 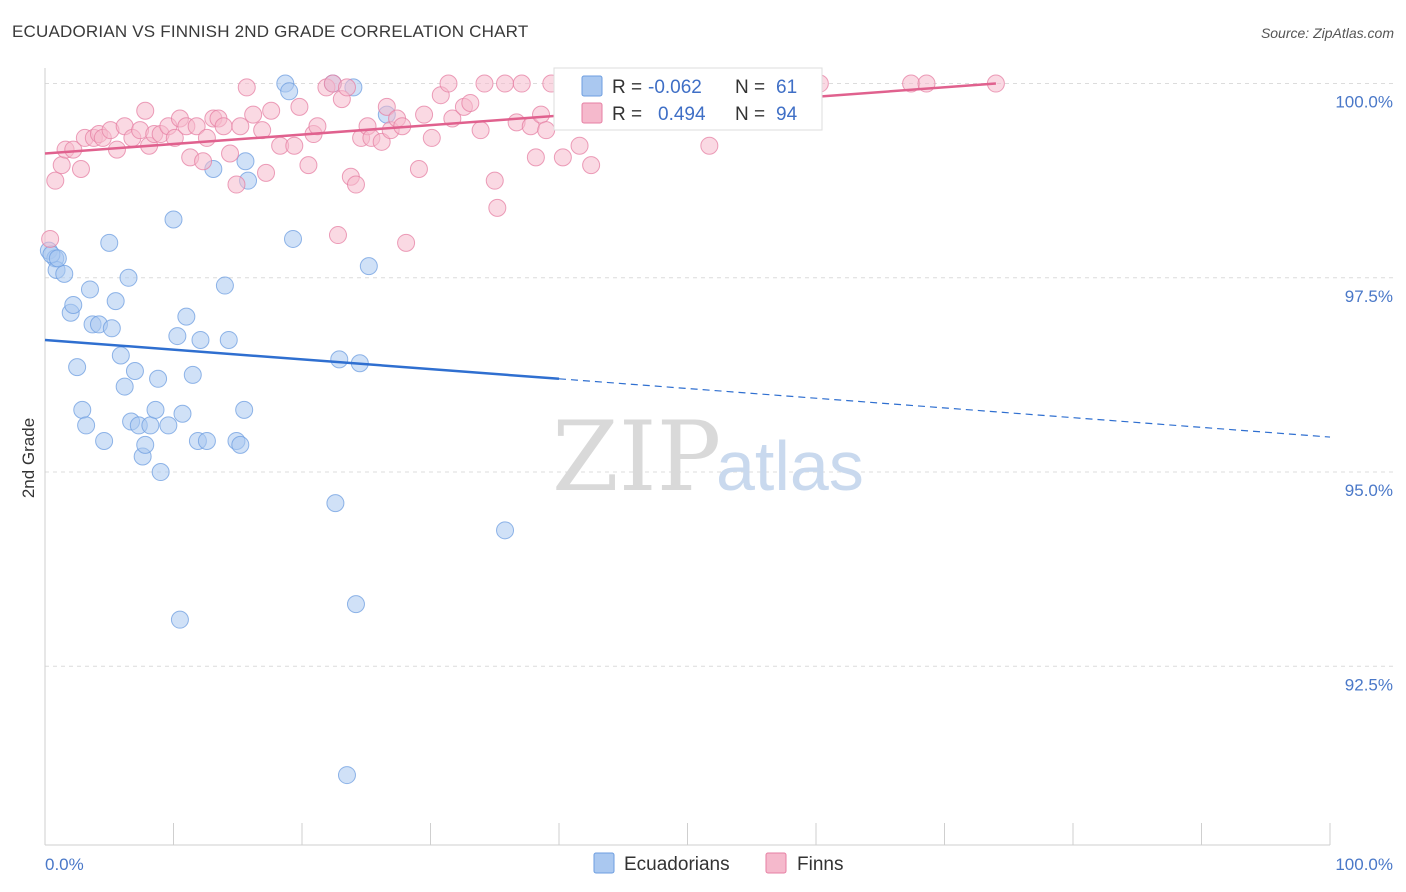 I want to click on legend-n-label-1: N =, so click(x=750, y=87).